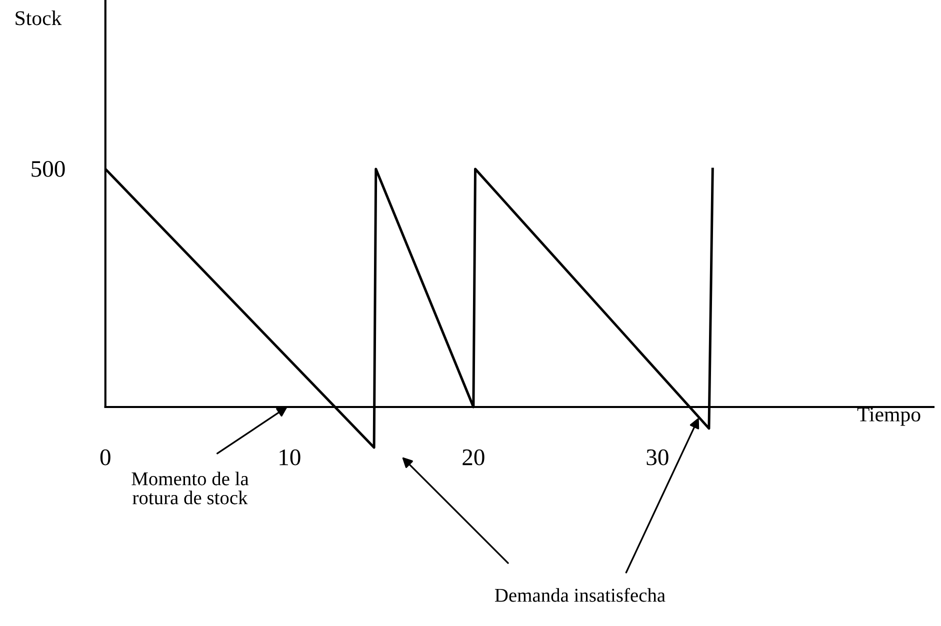 The width and height of the screenshot is (941, 626). I want to click on text: Momento de la rotura de stock, so click(190, 488).